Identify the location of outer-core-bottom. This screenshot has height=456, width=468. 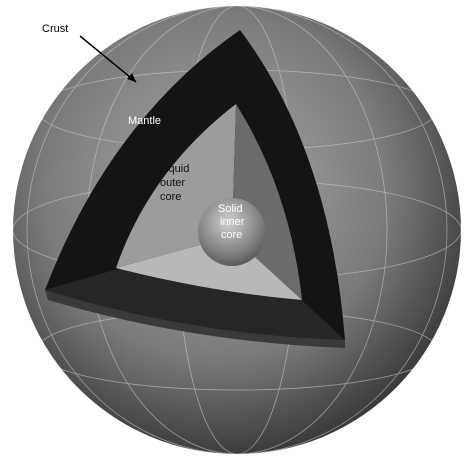
(209, 268).